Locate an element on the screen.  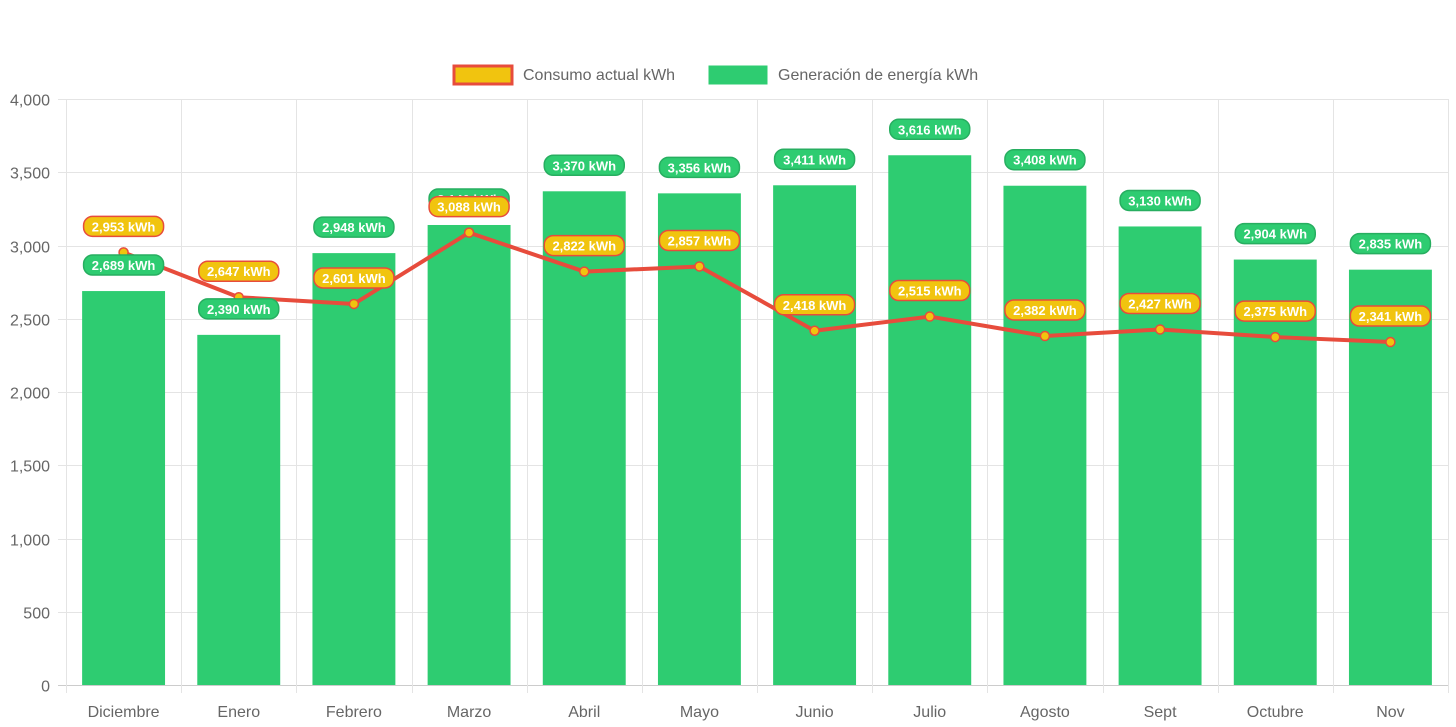
data-label-generacion: 3,411 kWh is located at coordinates (814, 159).